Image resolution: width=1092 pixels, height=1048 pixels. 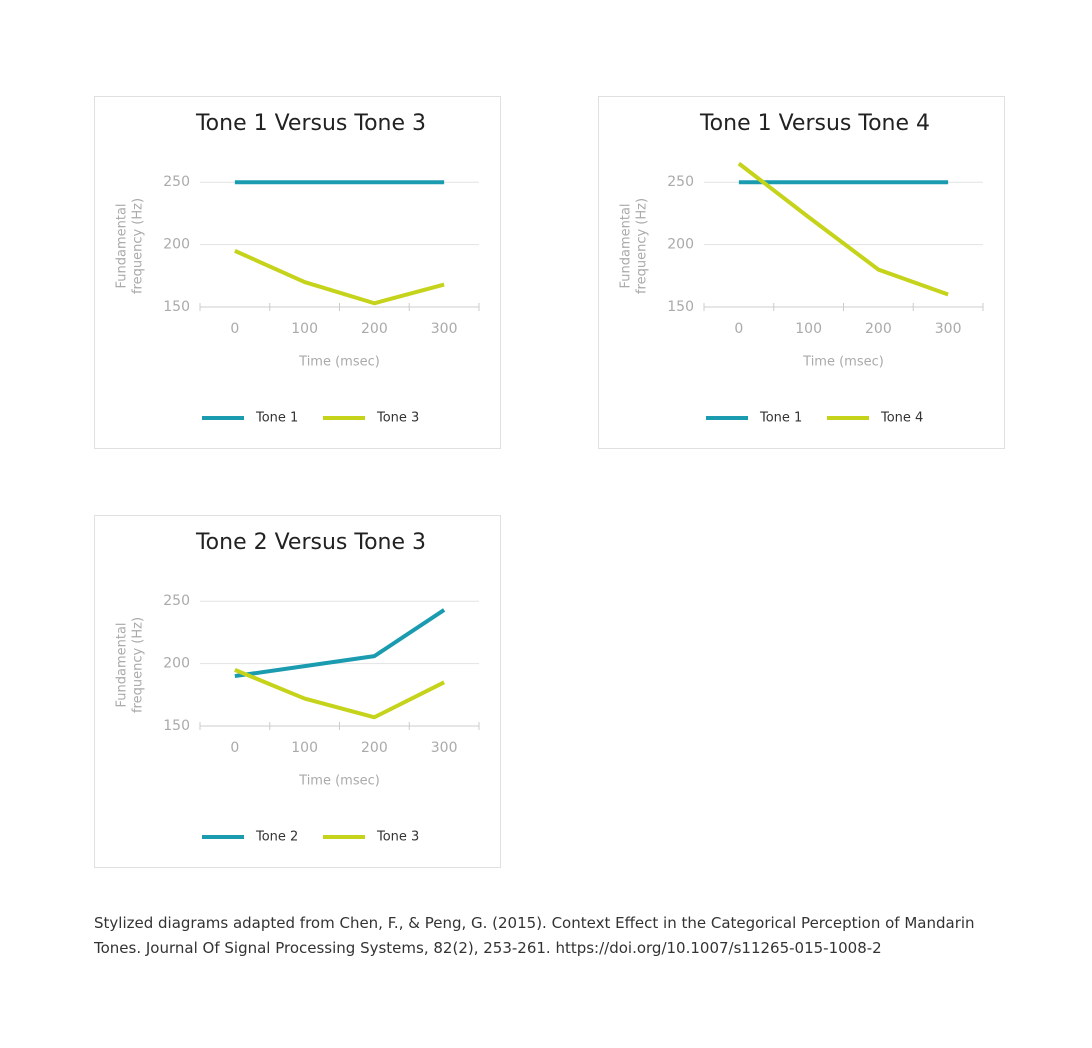 What do you see at coordinates (310, 123) in the screenshot?
I see `chart-title: Tone 1 Versus Tone 3` at bounding box center [310, 123].